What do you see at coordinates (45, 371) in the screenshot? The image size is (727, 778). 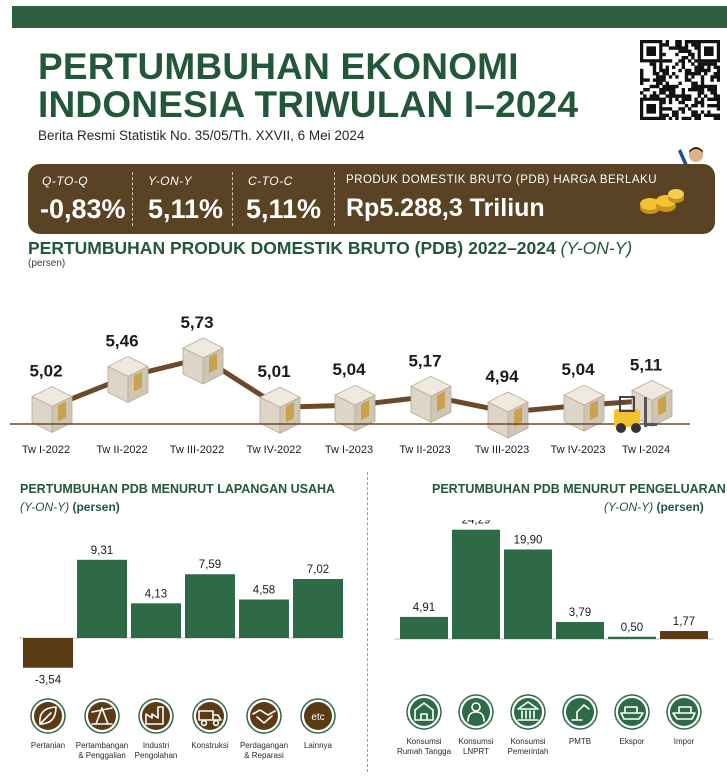 I see `data-label: 5,02` at bounding box center [45, 371].